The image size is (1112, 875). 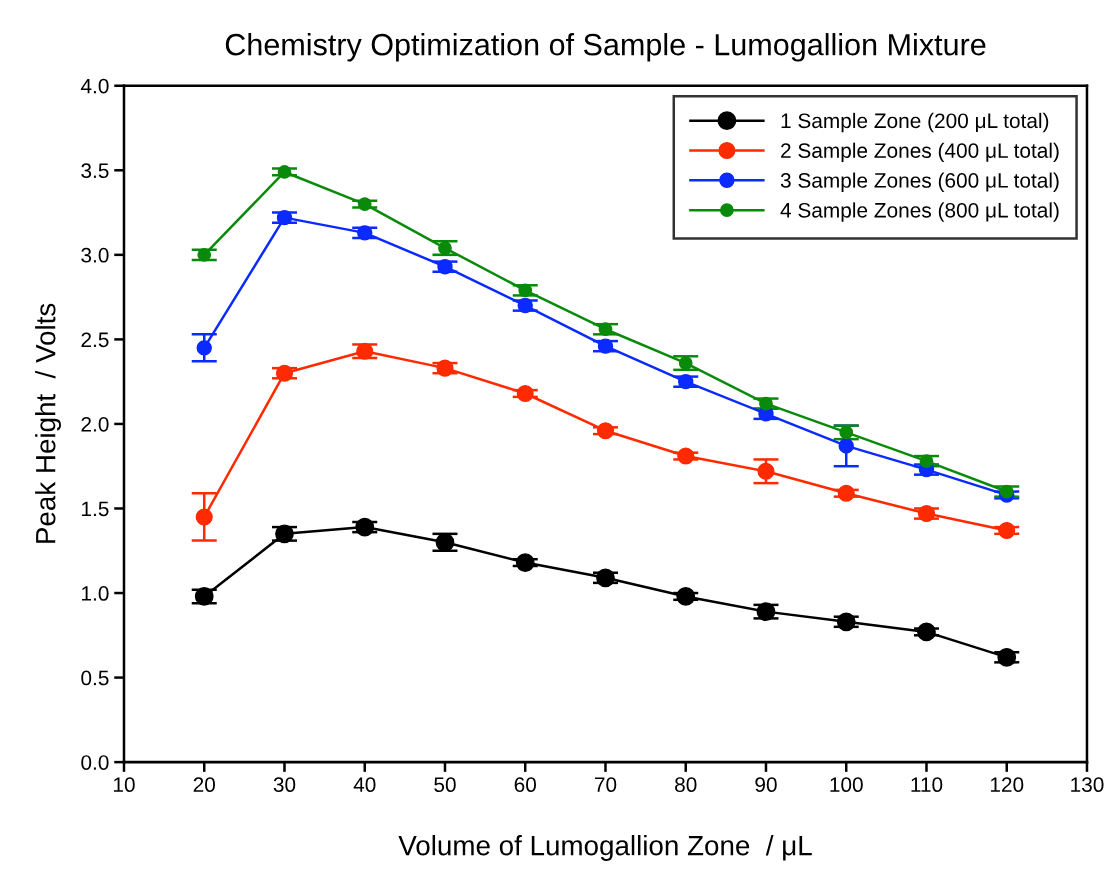 What do you see at coordinates (1087, 785) in the screenshot?
I see `x-tick-label: 130` at bounding box center [1087, 785].